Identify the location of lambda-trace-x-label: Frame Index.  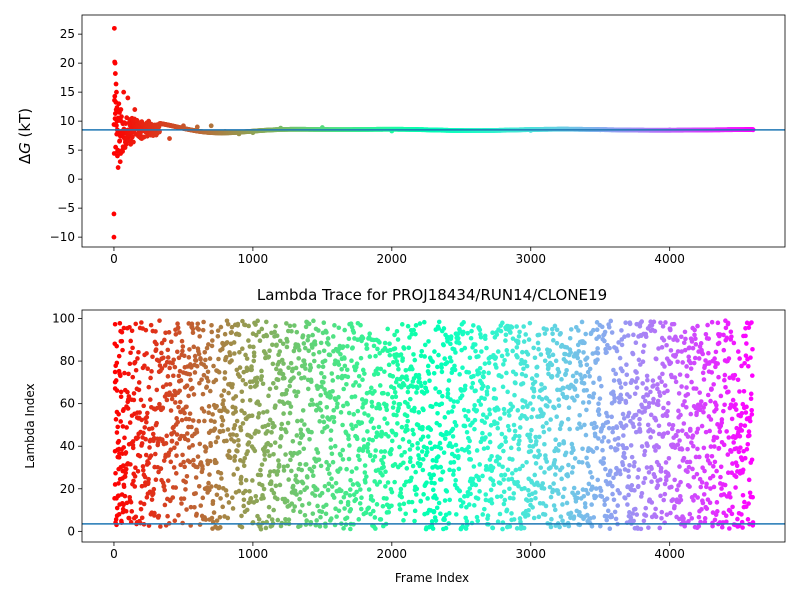
(432, 578).